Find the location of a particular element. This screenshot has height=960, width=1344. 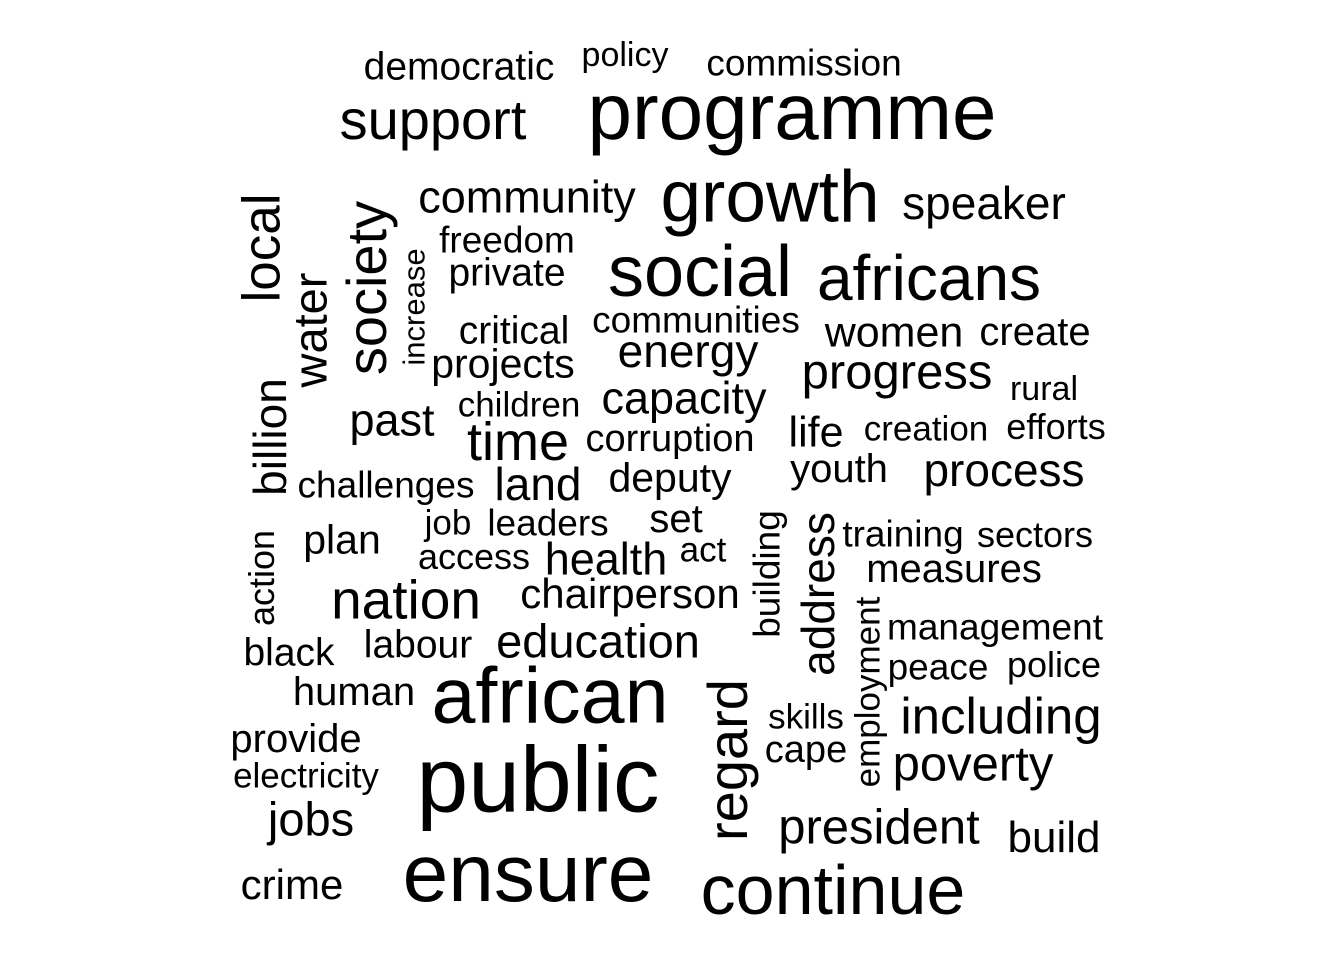

word-efforts: efforts is located at coordinates (1056, 426).